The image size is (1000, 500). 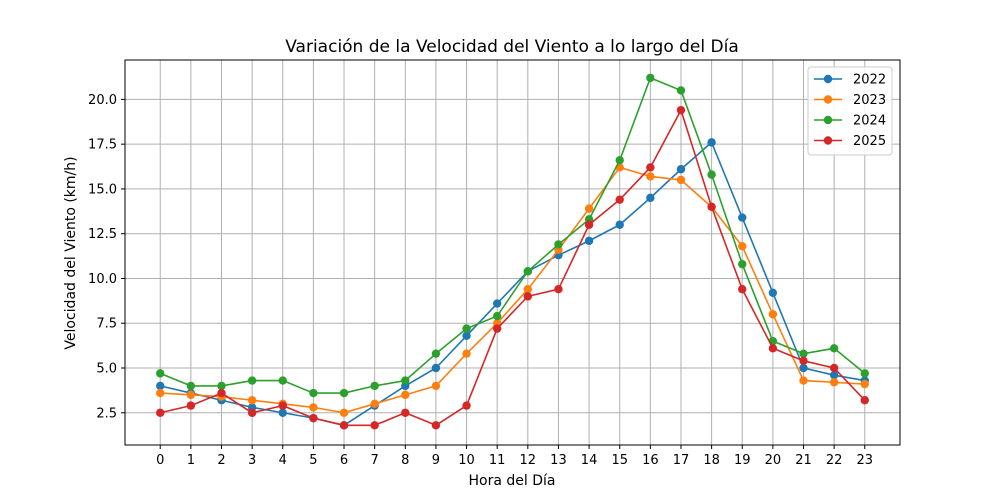 What do you see at coordinates (102, 279) in the screenshot?
I see `y-tick-label: 10.0` at bounding box center [102, 279].